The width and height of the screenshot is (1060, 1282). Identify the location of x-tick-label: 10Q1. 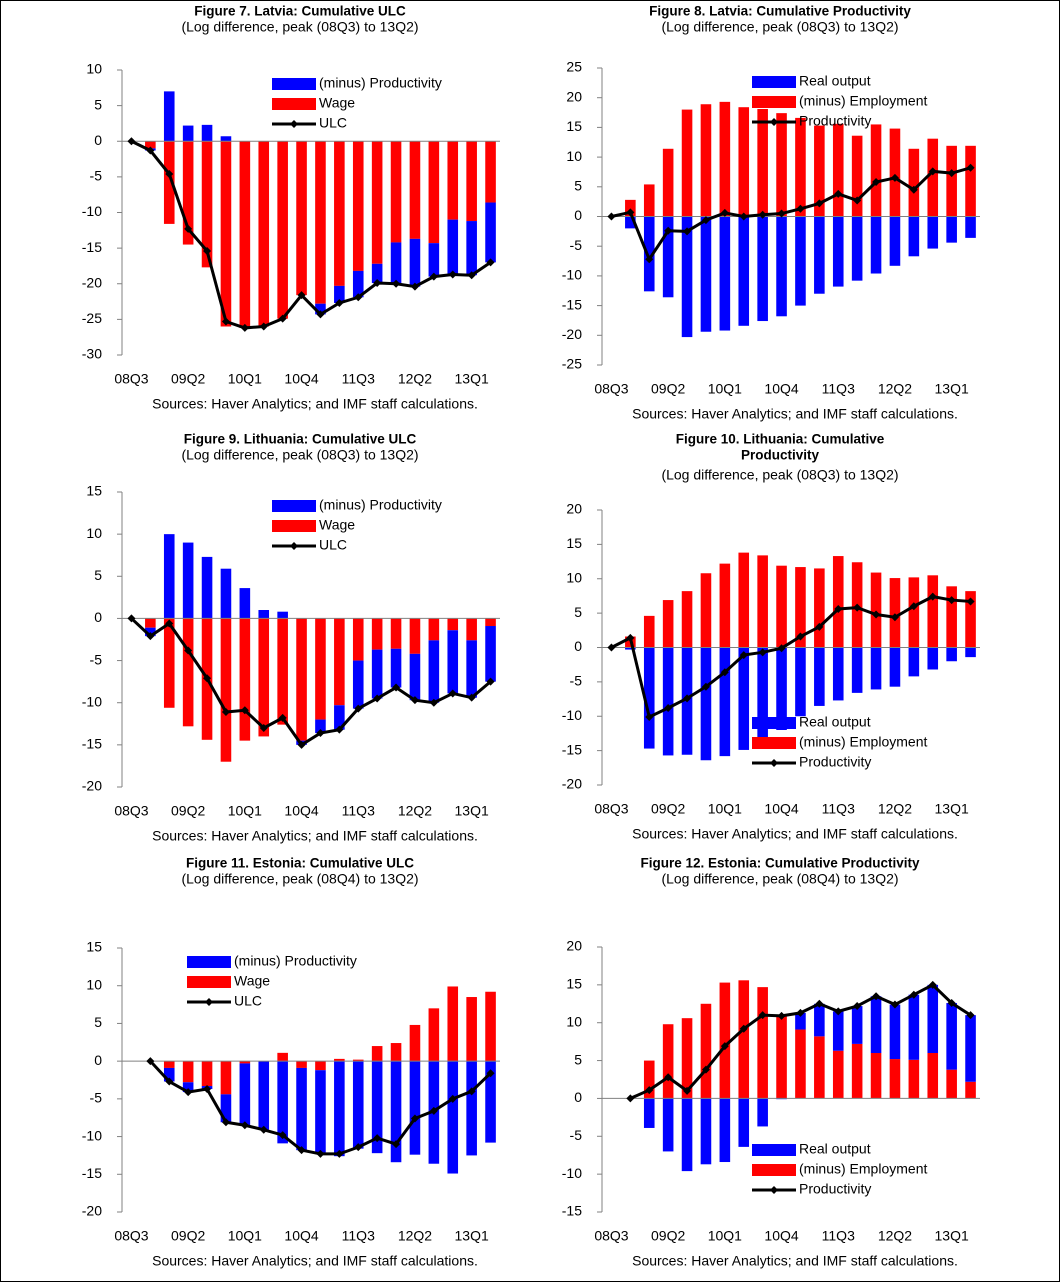
(725, 809).